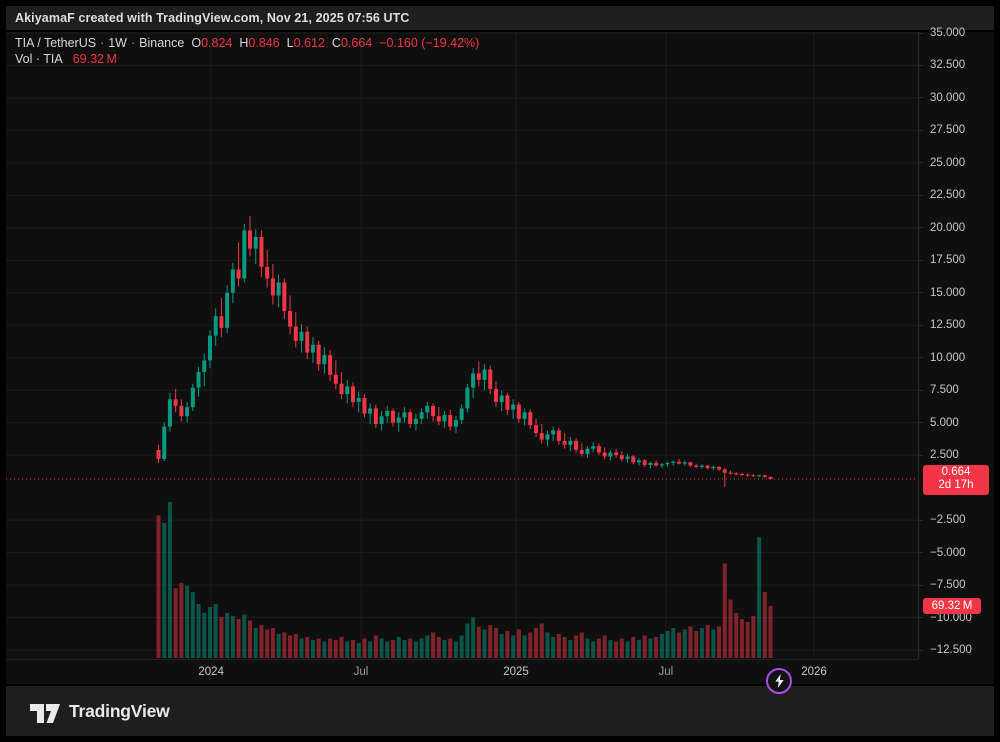 Image resolution: width=1000 pixels, height=742 pixels. I want to click on legend-row-volume: Vol · TIA 69.32 M, so click(247, 59).